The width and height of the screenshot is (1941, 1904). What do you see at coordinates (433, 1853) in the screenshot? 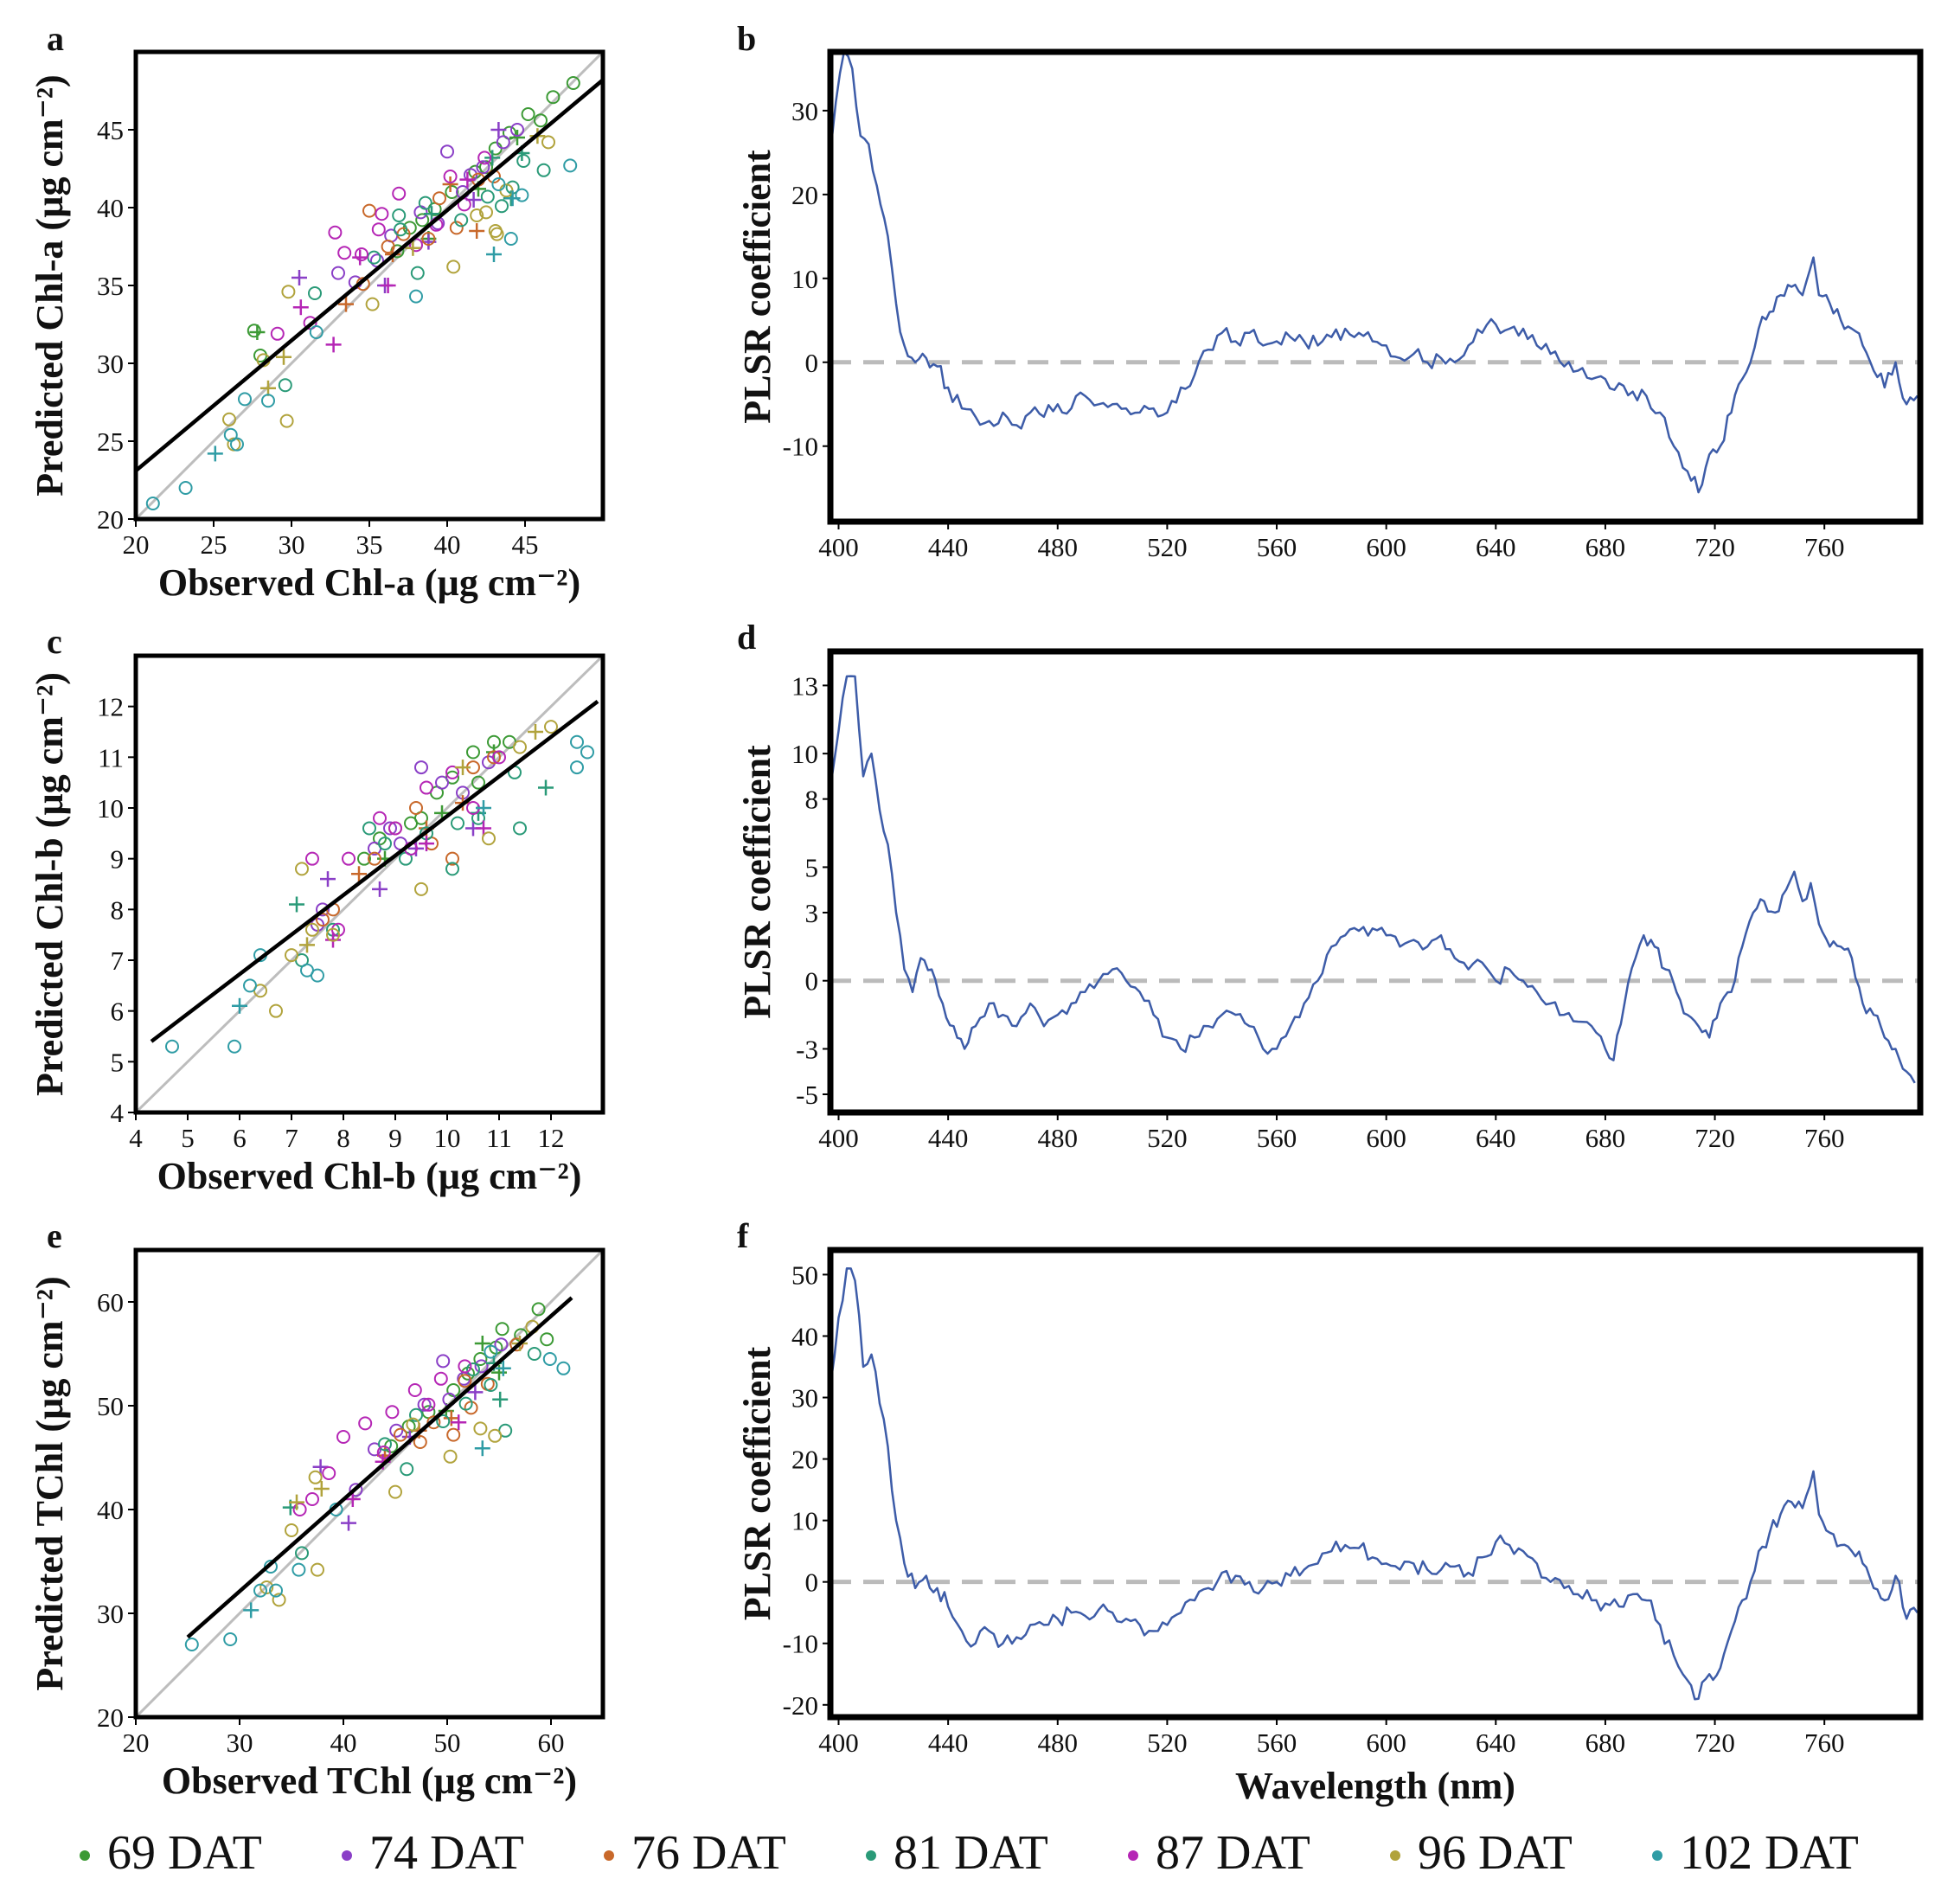
I see `legend-entry-74-dat: 74 DAT` at bounding box center [433, 1853].